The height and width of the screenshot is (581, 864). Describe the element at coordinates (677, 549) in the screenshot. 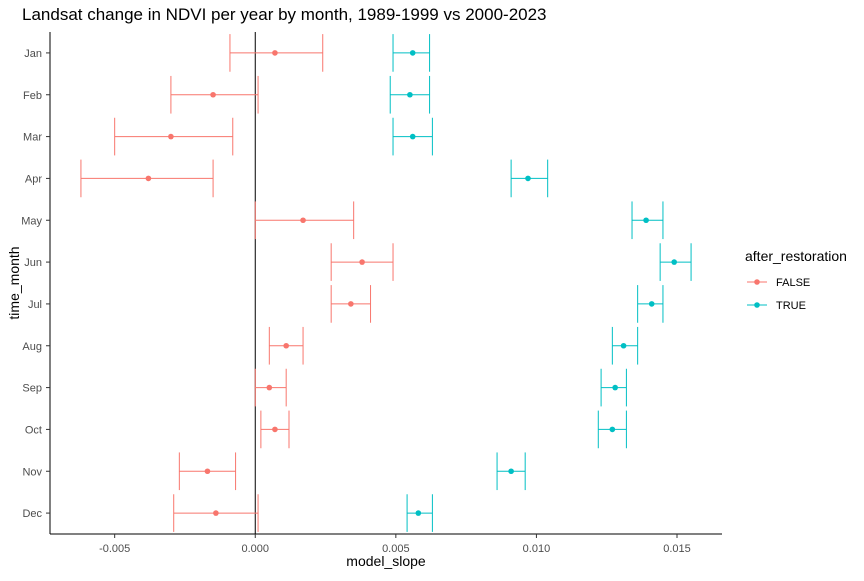

I see `x-tick-label: 0.015` at that location.